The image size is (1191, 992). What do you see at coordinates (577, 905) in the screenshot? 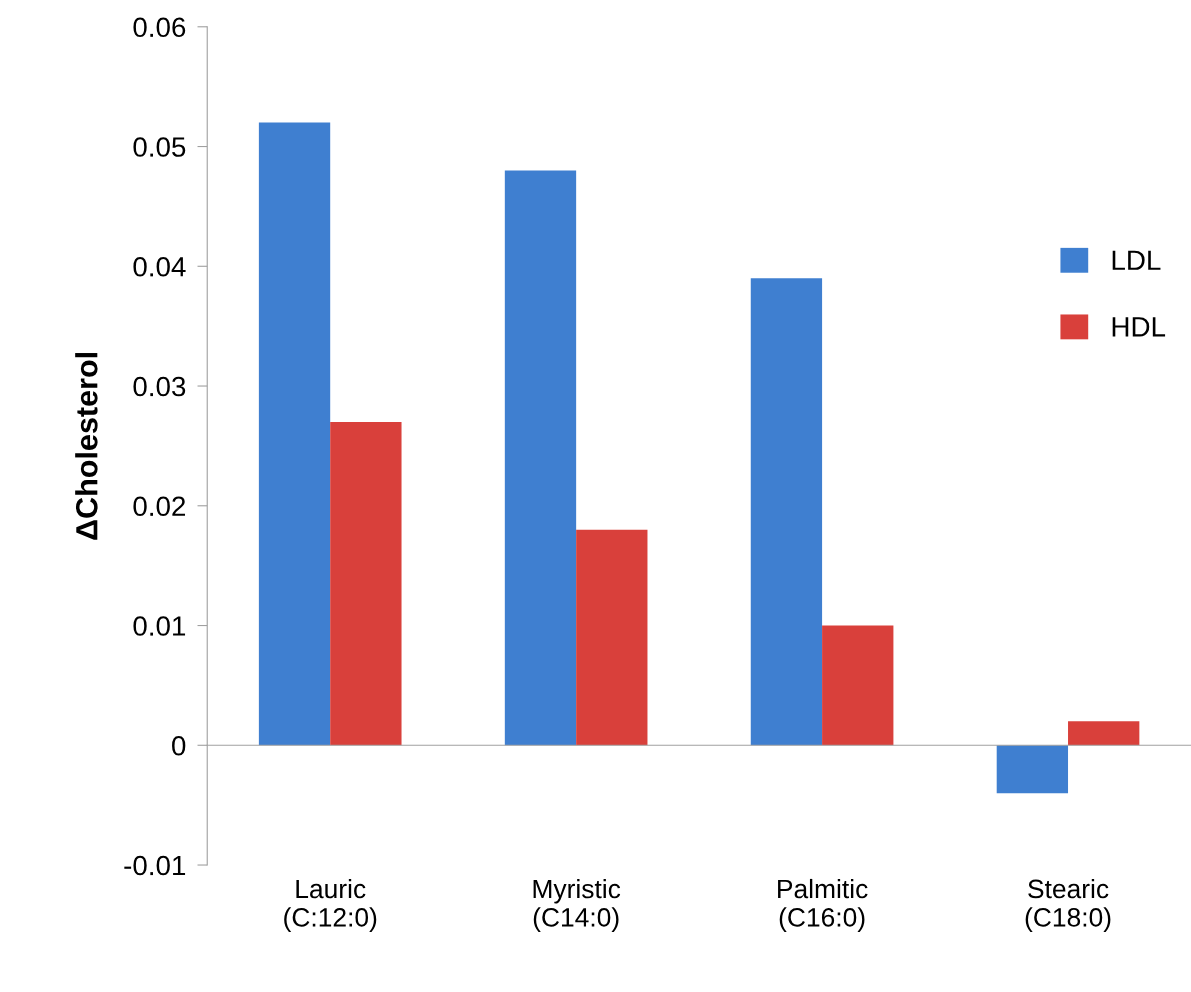
I see `x-tick-label: Myristic (C14:0)` at bounding box center [577, 905].